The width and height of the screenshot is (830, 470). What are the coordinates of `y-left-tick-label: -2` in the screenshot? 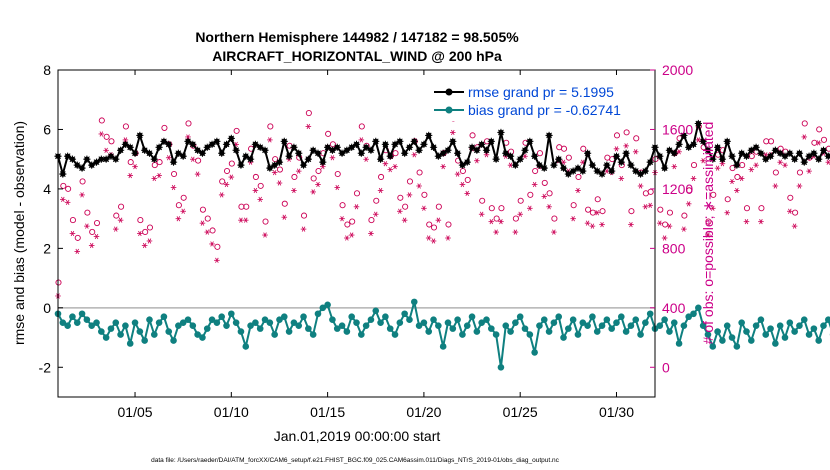 It's located at (45, 367).